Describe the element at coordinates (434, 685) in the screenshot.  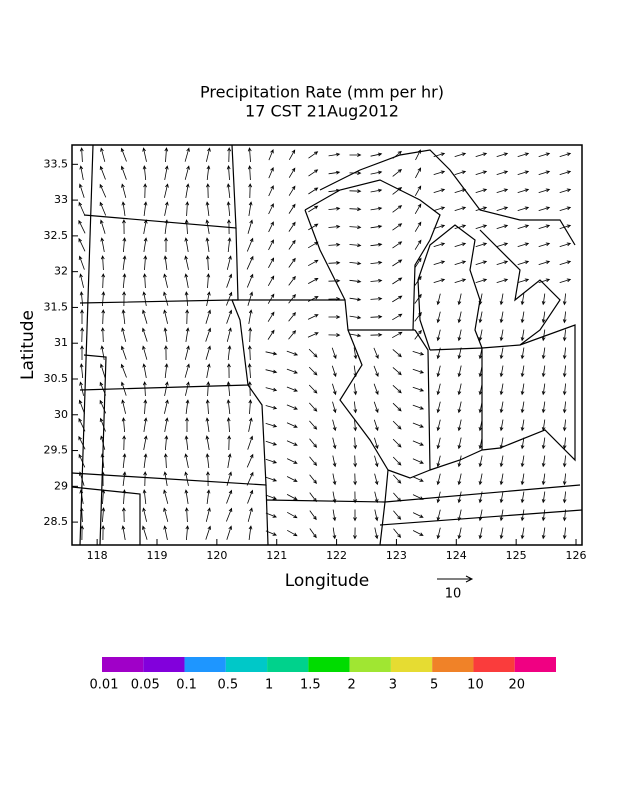
I see `colorbar-label: 5` at that location.